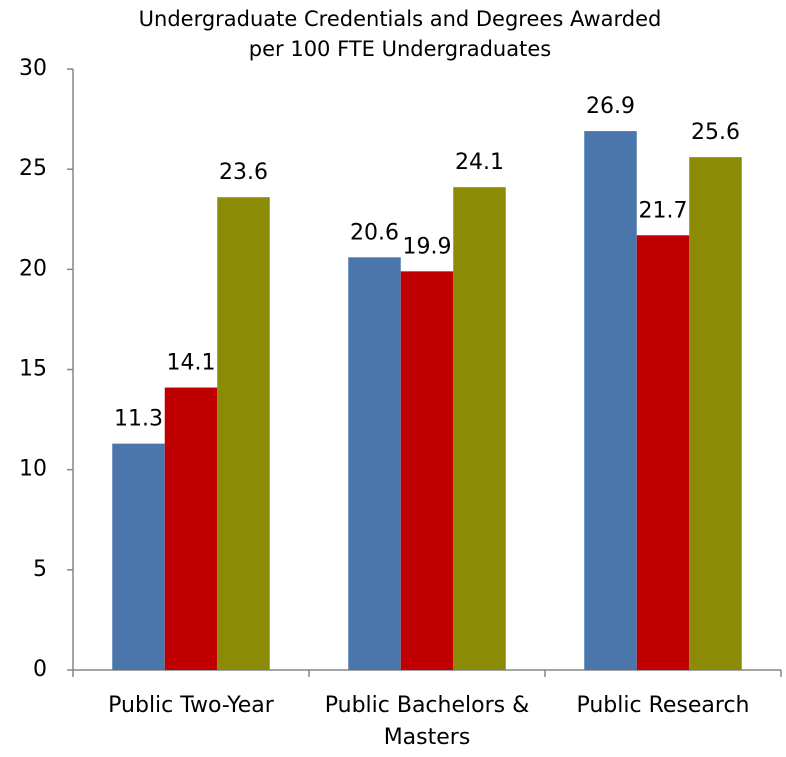 The height and width of the screenshot is (757, 786). Describe the element at coordinates (191, 363) in the screenshot. I see `data-label: 14.1` at that location.